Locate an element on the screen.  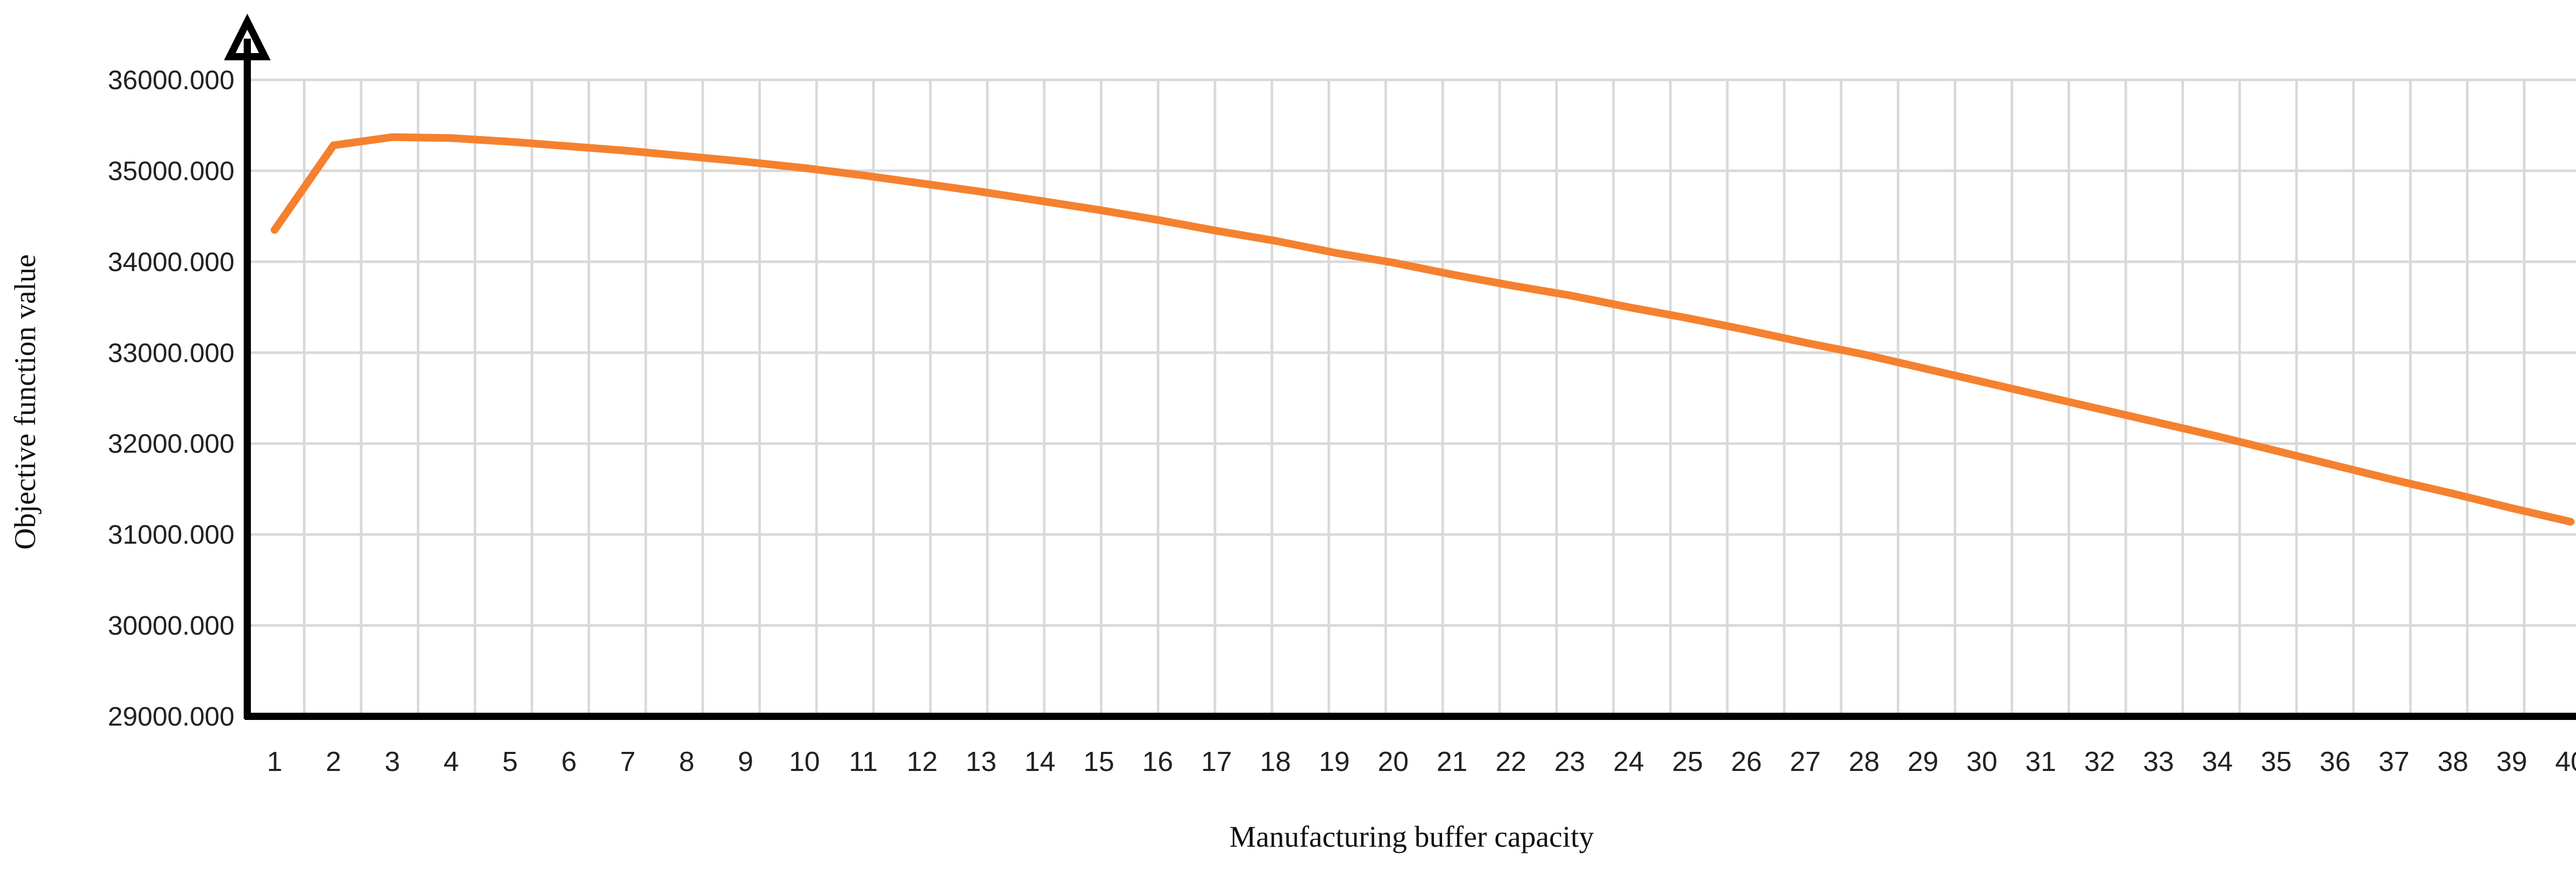
y-tick-label: 33000.000 is located at coordinates (171, 353).